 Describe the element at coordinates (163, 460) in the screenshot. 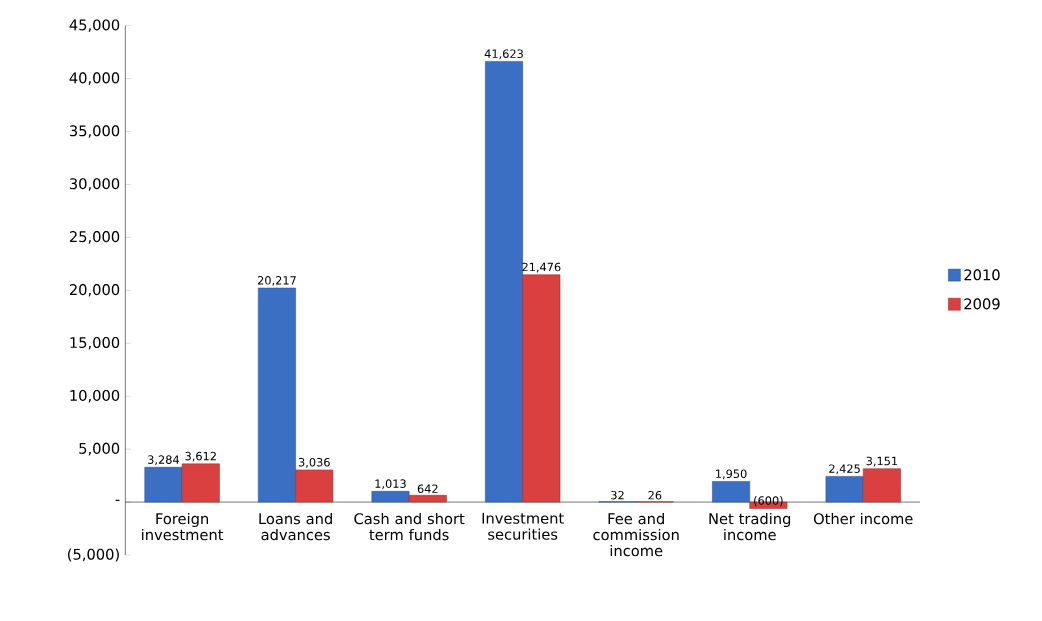

I see `data-label: 3,284` at that location.